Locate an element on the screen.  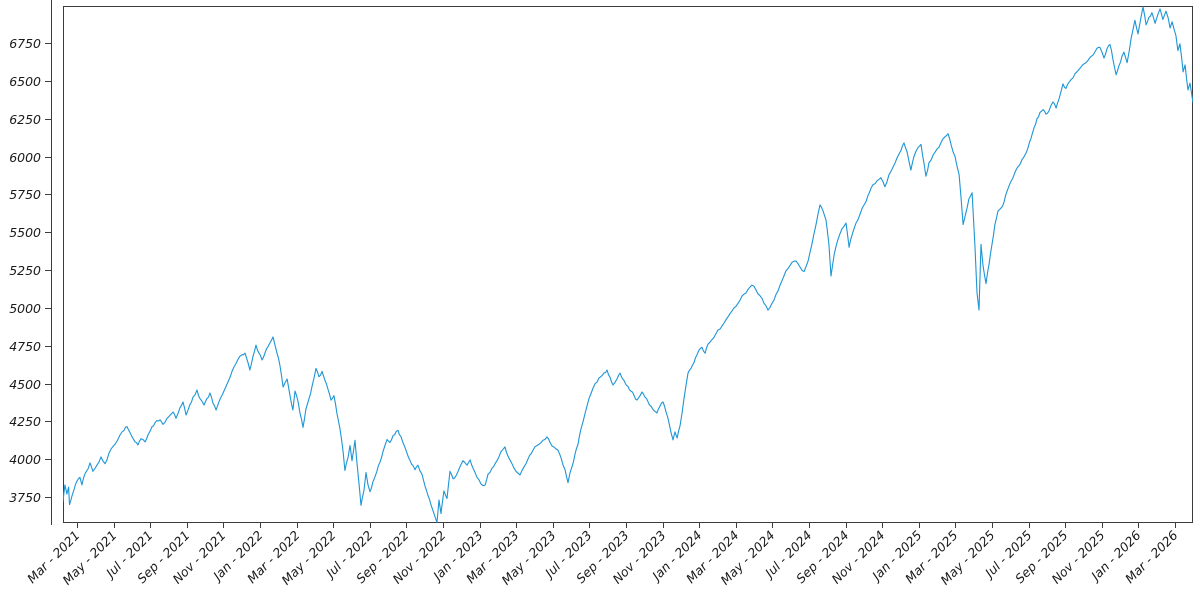
y-tick-label: 5000 is located at coordinates (25, 308).